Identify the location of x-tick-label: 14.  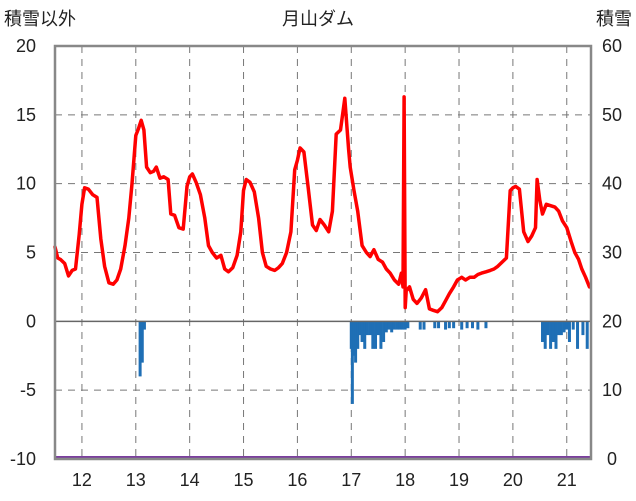
(190, 480).